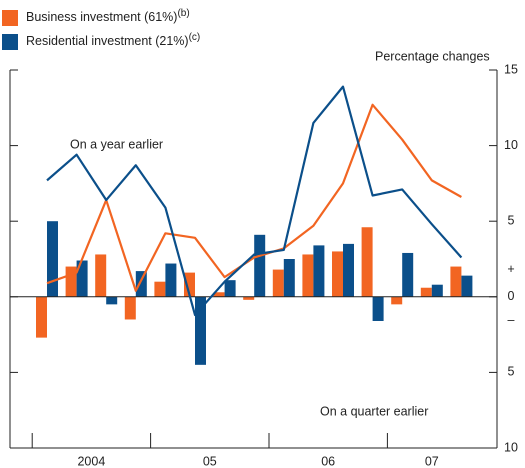 The image size is (525, 468). Describe the element at coordinates (183, 13) in the screenshot. I see `legend-note: (b)` at that location.